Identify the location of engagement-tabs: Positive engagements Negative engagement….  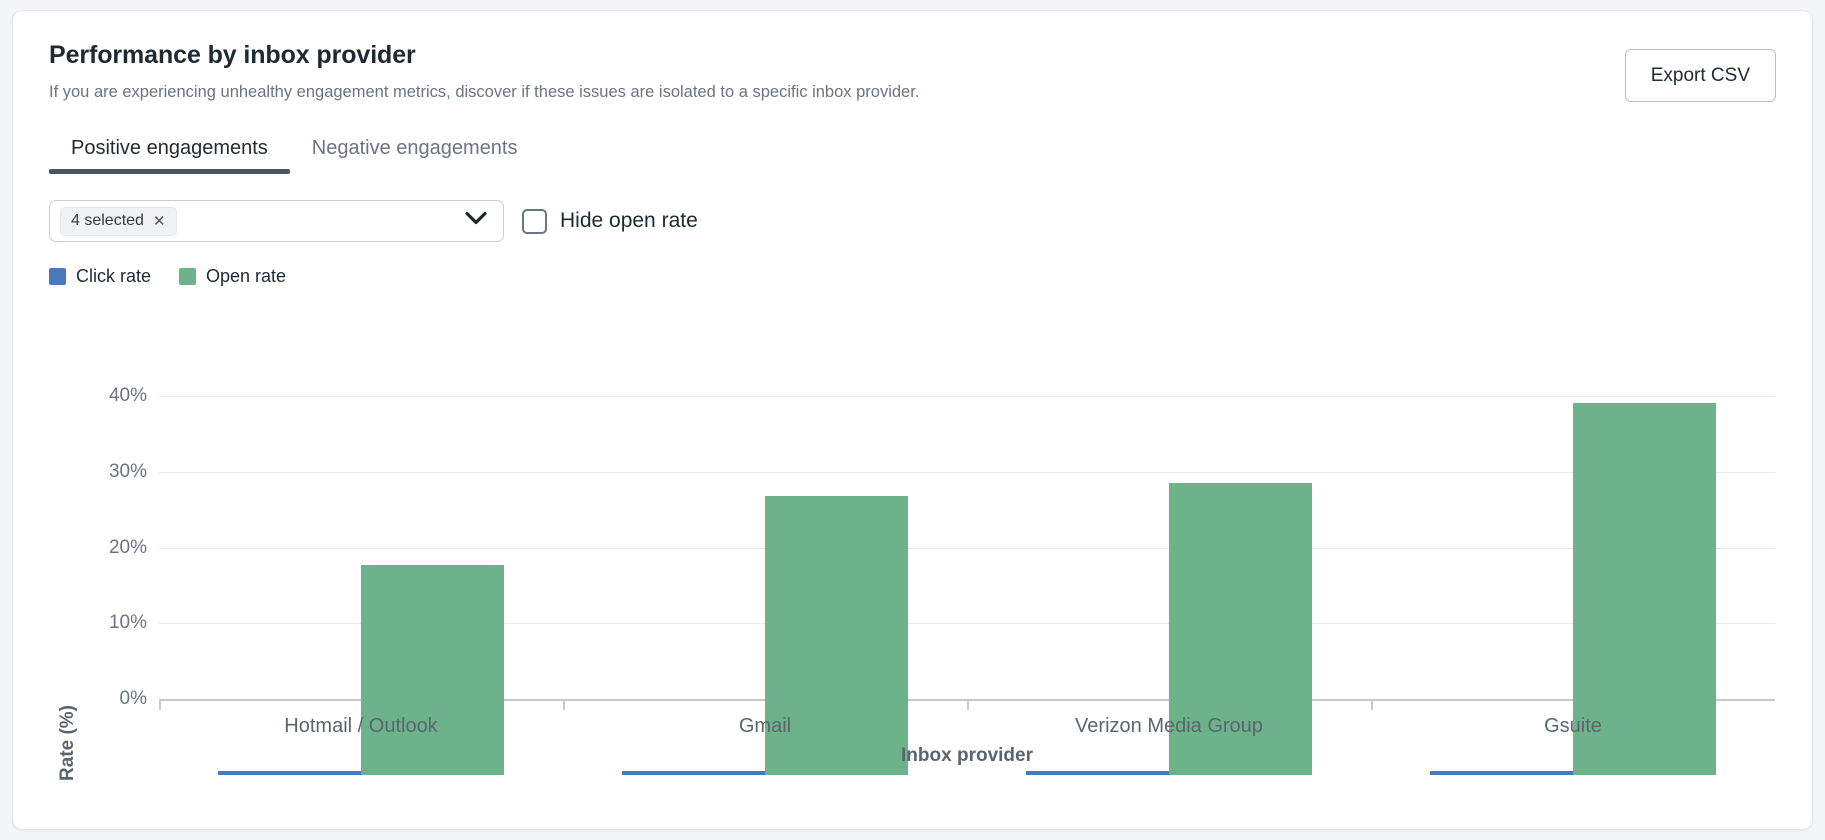
(912, 153).